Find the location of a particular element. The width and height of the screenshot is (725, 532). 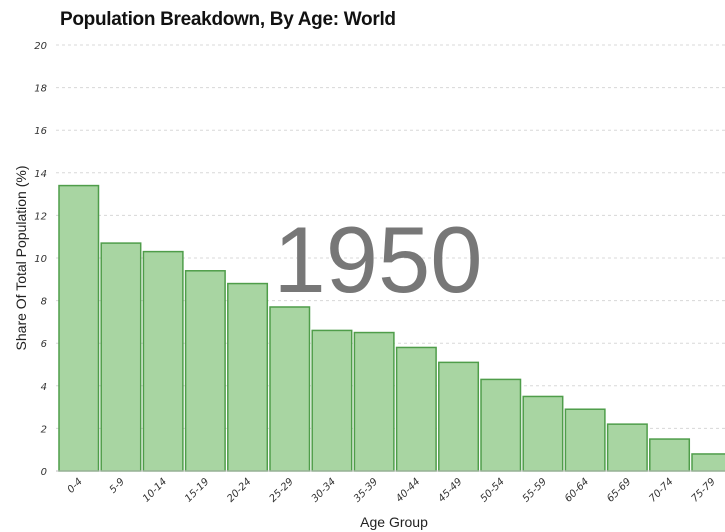

x-tick-label: 55-59 is located at coordinates (535, 490).